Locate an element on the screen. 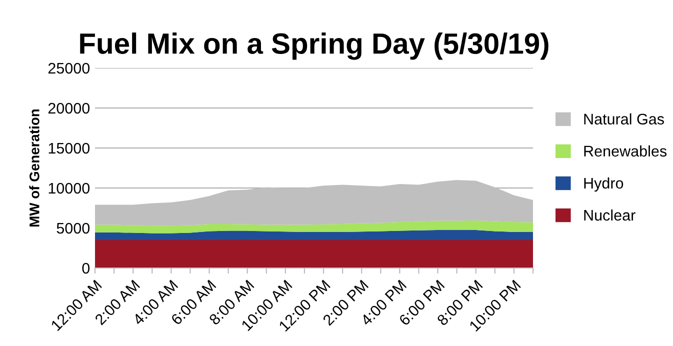  y-tick-label: 15000 is located at coordinates (69, 148).